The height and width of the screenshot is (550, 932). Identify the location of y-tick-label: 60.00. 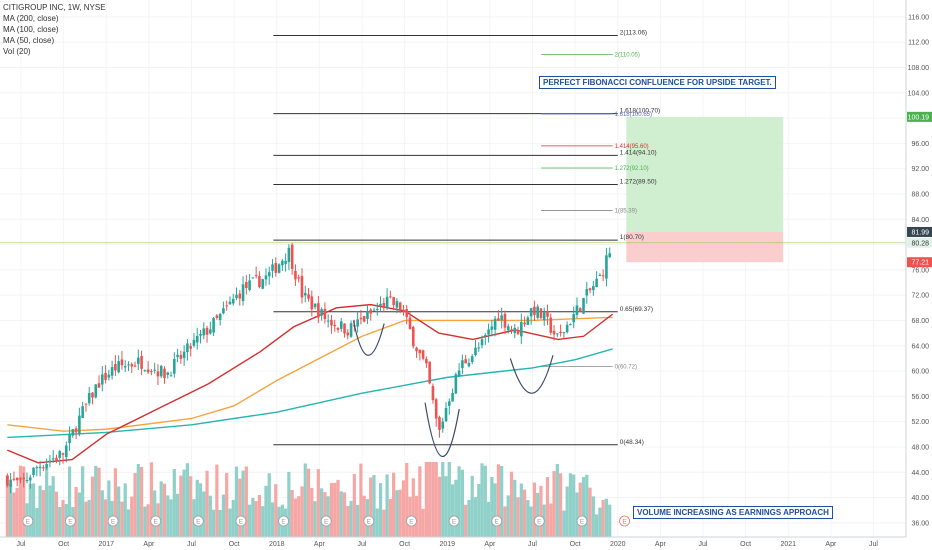
(920, 372).